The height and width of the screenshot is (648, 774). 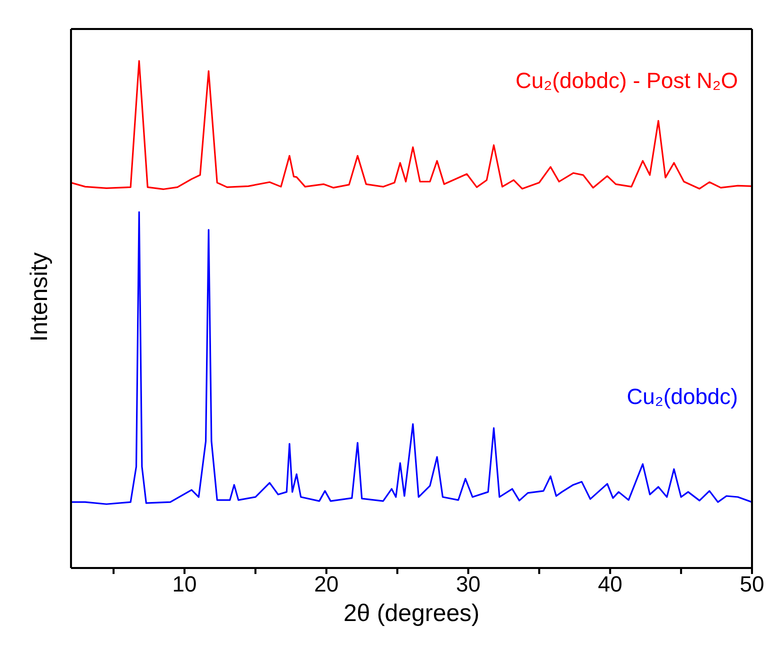 I want to click on x-tick-label: 20, so click(x=326, y=584).